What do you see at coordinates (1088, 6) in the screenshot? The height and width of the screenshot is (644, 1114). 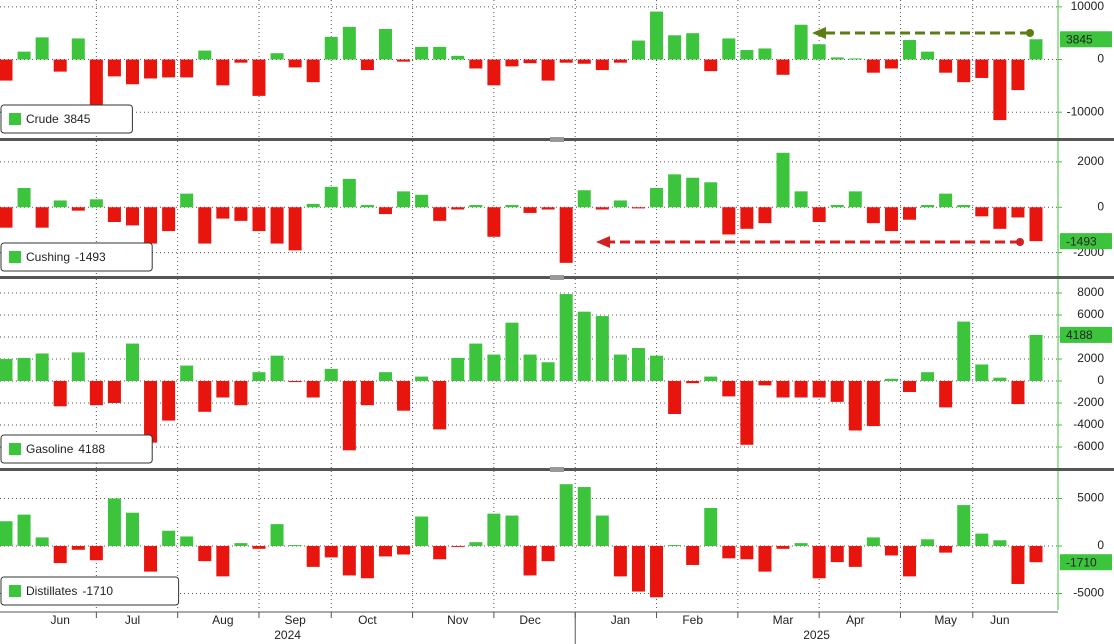 I see `y-tick-label: 10000` at bounding box center [1088, 6].